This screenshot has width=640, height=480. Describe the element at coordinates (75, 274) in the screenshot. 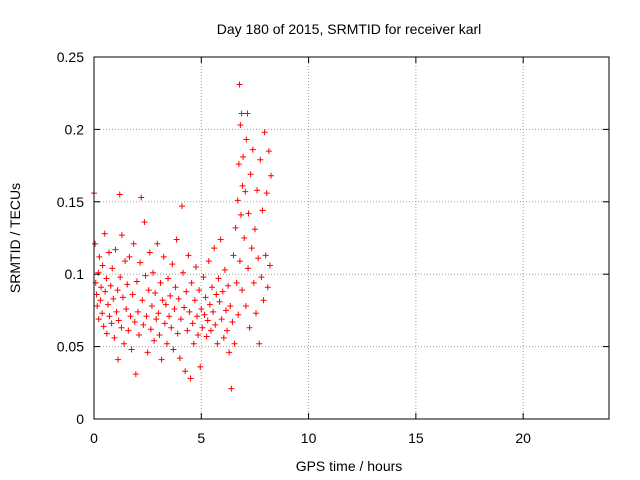

I see `y-tick-label: 0.1` at that location.